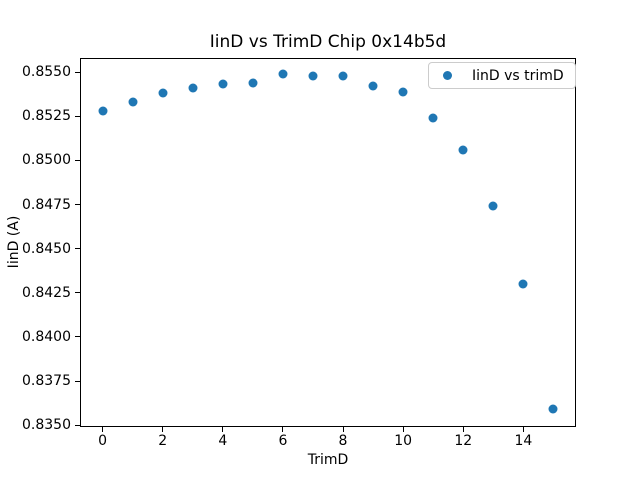 The image size is (640, 480). I want to click on y-tick-label: 0.8525, so click(46, 116).